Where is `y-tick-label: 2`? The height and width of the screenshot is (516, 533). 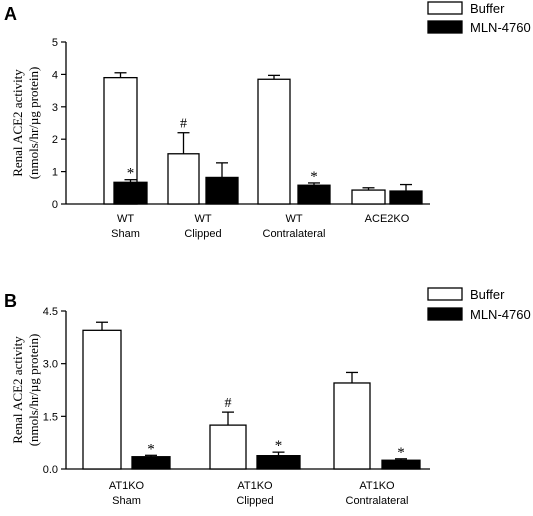
y-tick-label: 2 is located at coordinates (55, 140).